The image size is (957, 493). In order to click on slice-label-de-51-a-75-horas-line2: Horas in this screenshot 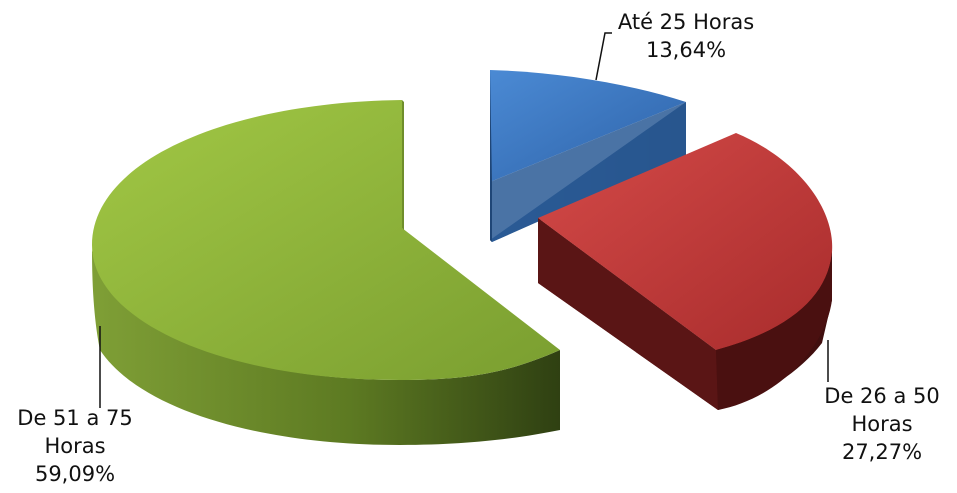, I will do `click(75, 446)`.